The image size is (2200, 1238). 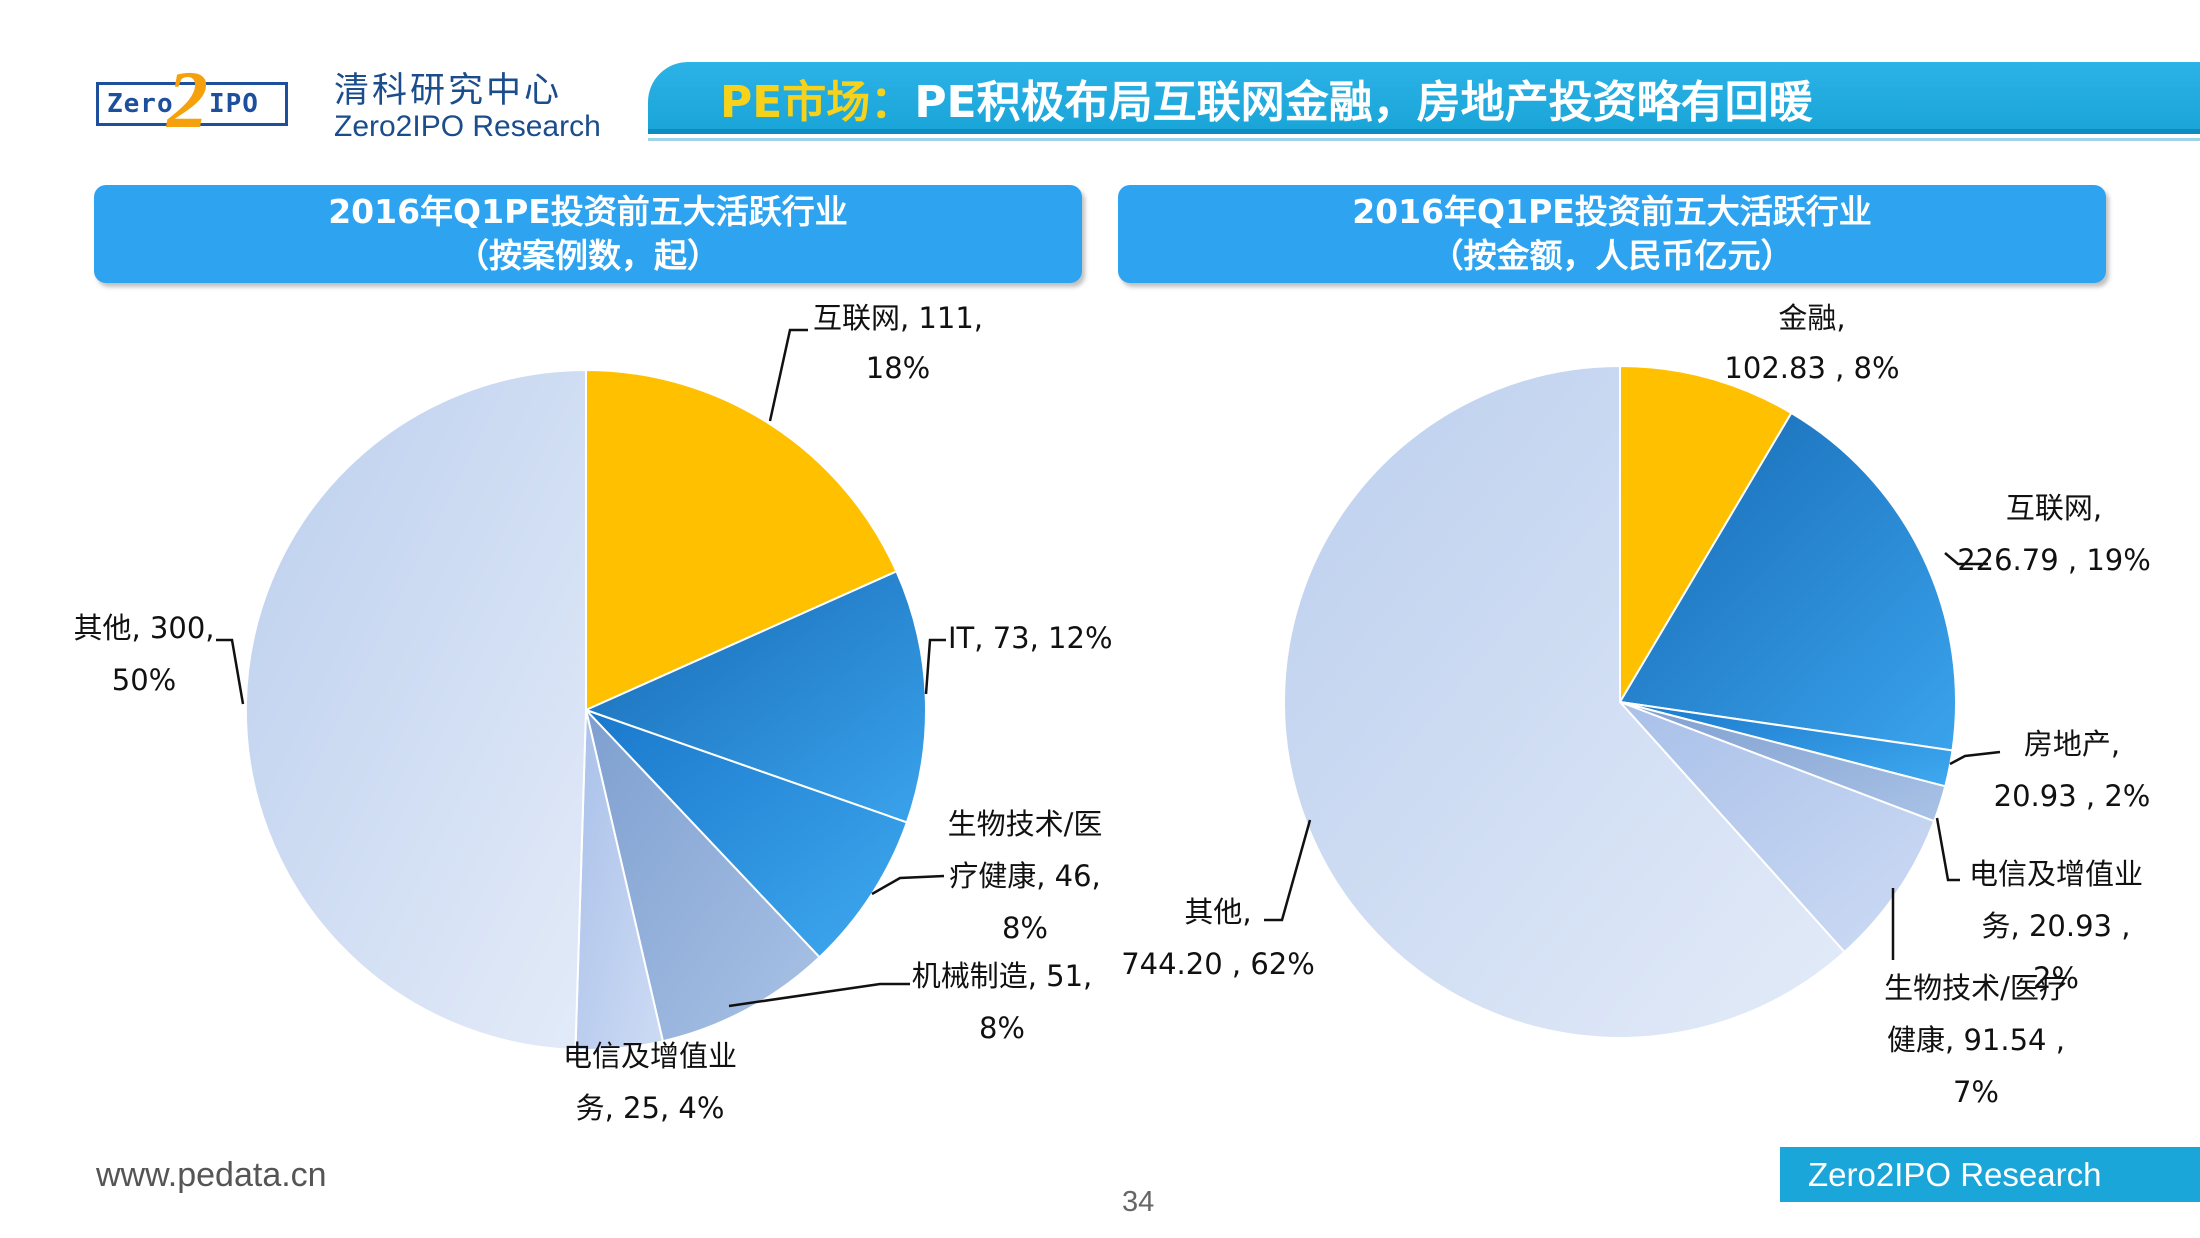 I want to click on slide-title-accent: PE市场：, so click(x=817, y=102).